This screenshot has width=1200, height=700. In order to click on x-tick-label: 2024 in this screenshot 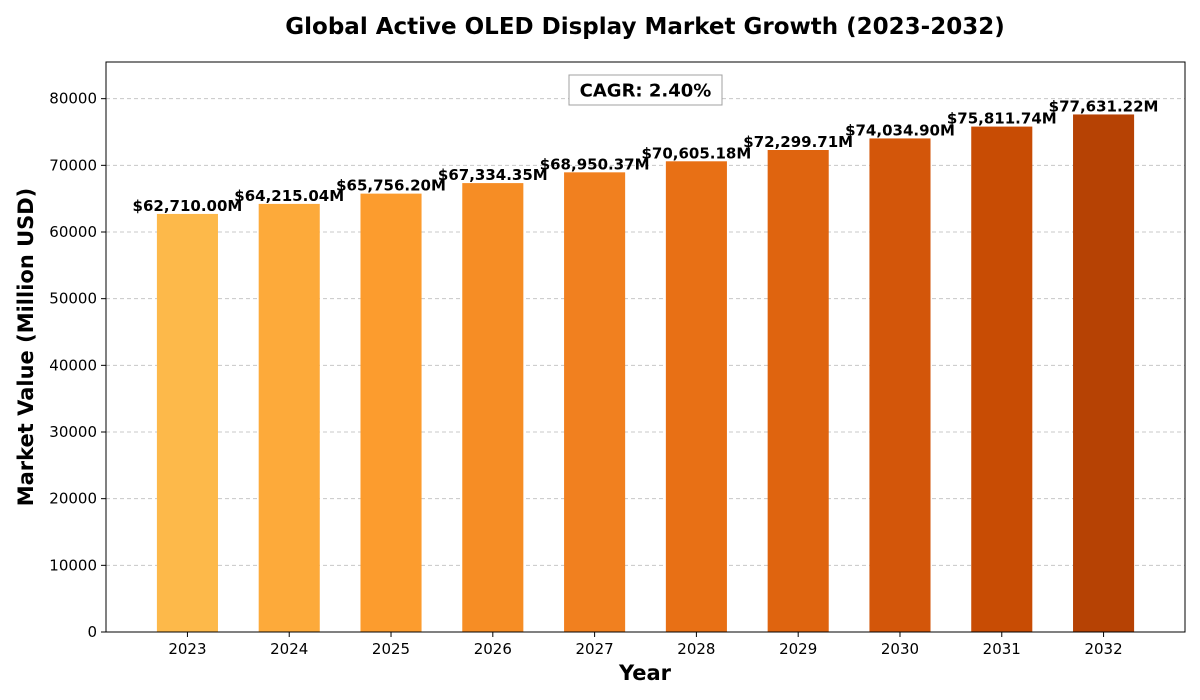, I will do `click(289, 649)`.